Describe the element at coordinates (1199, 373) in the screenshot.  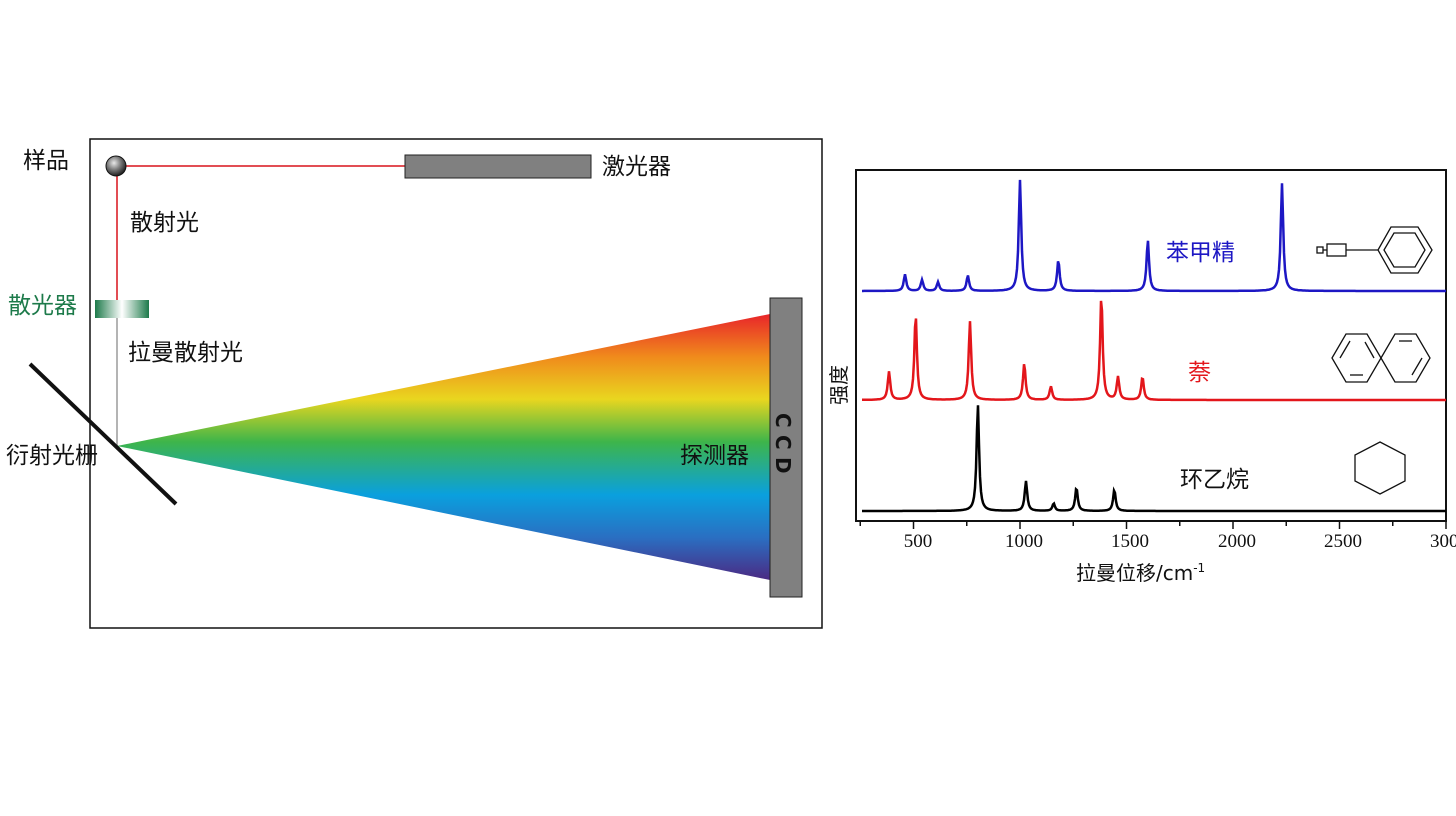
I see `compound-label-naphthalene: 萘` at that location.